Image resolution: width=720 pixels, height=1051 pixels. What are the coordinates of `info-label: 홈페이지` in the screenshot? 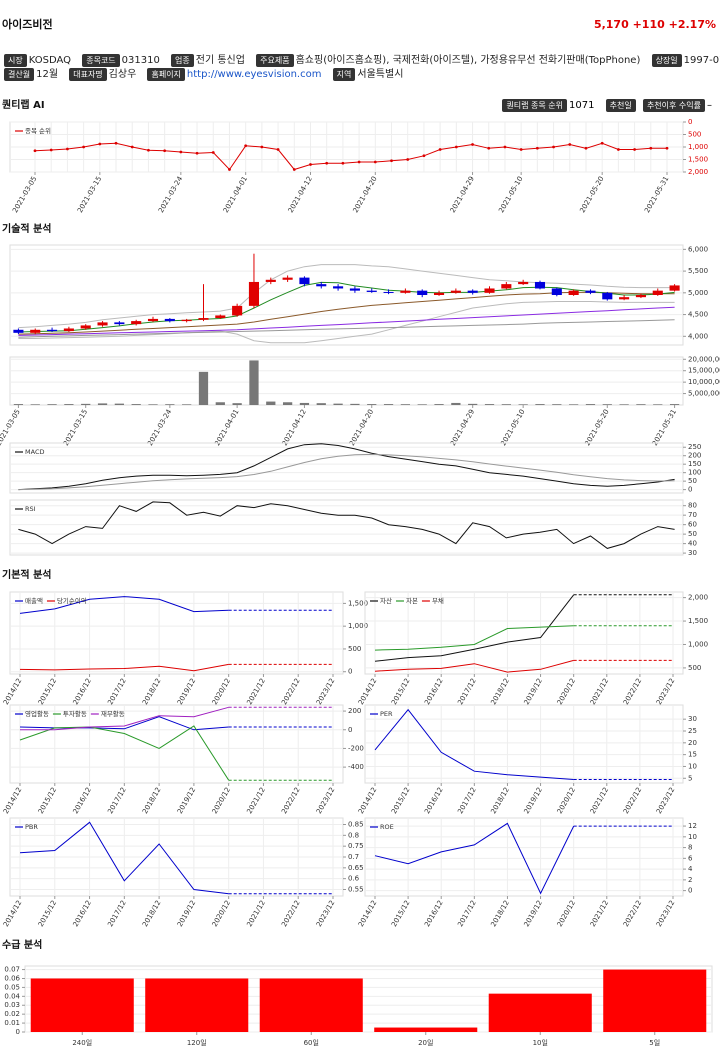 It's located at (166, 74).